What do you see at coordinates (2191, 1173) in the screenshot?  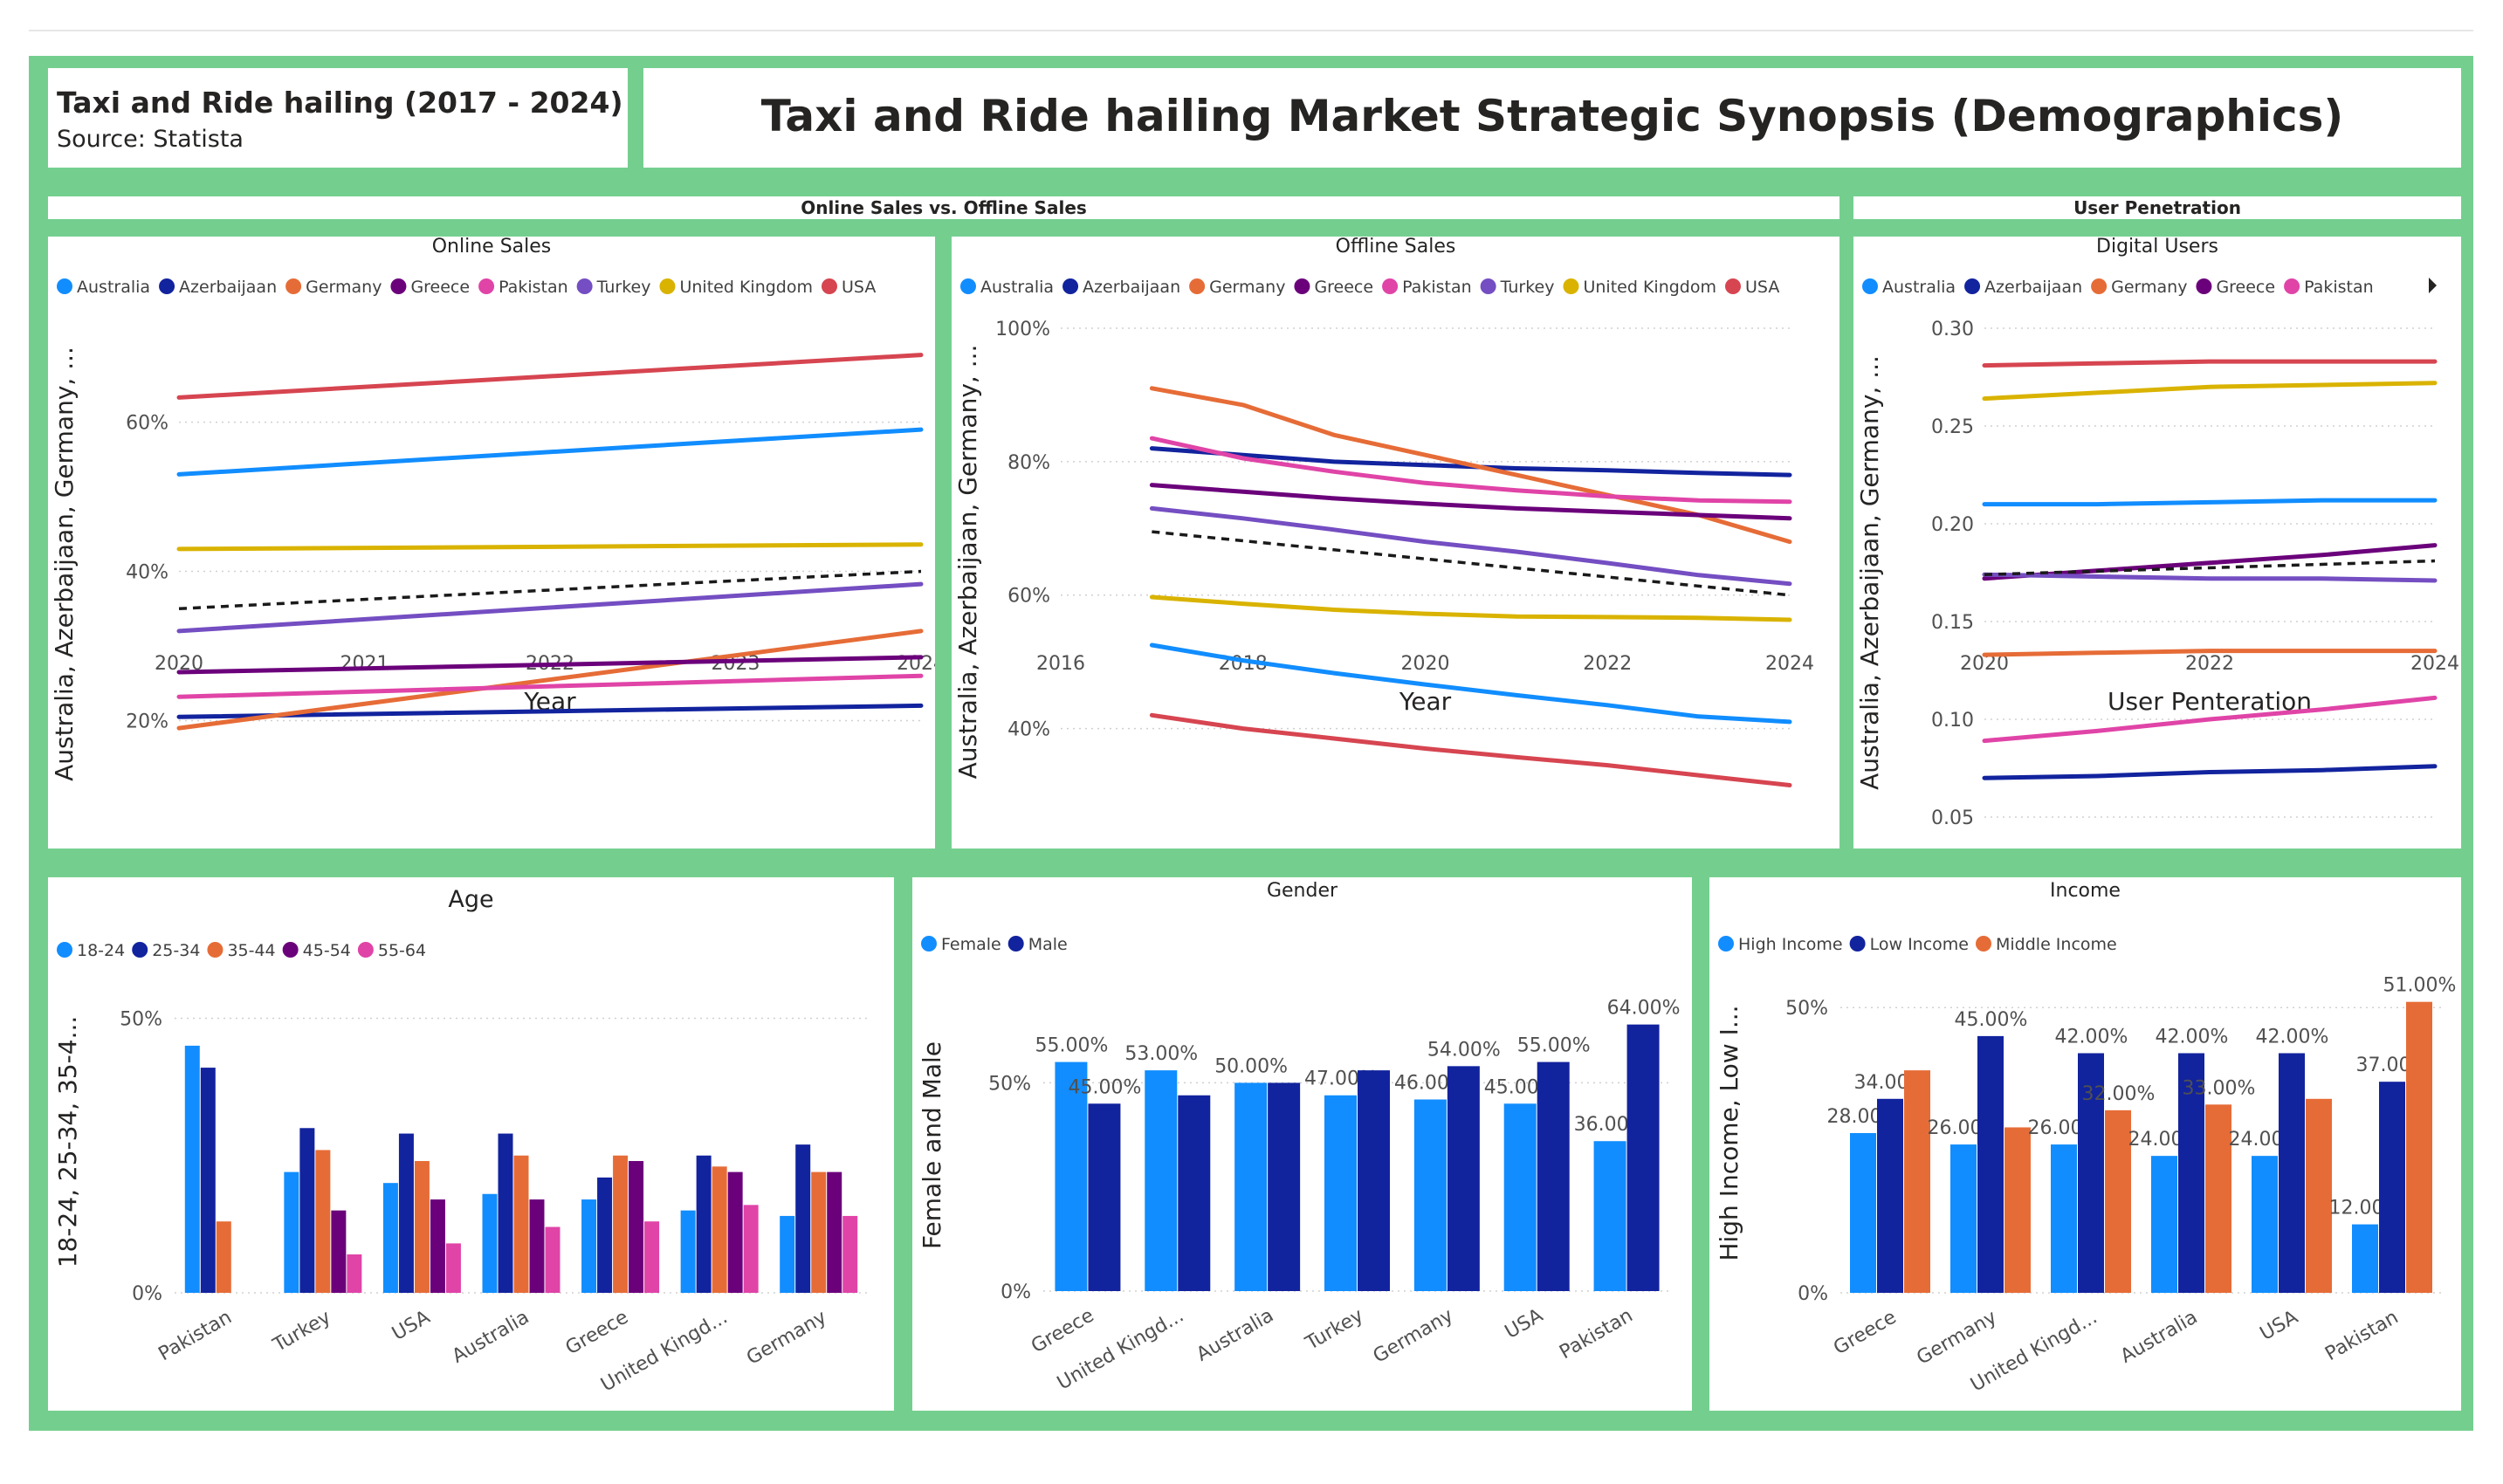 I see `bar-low-income-australia` at bounding box center [2191, 1173].